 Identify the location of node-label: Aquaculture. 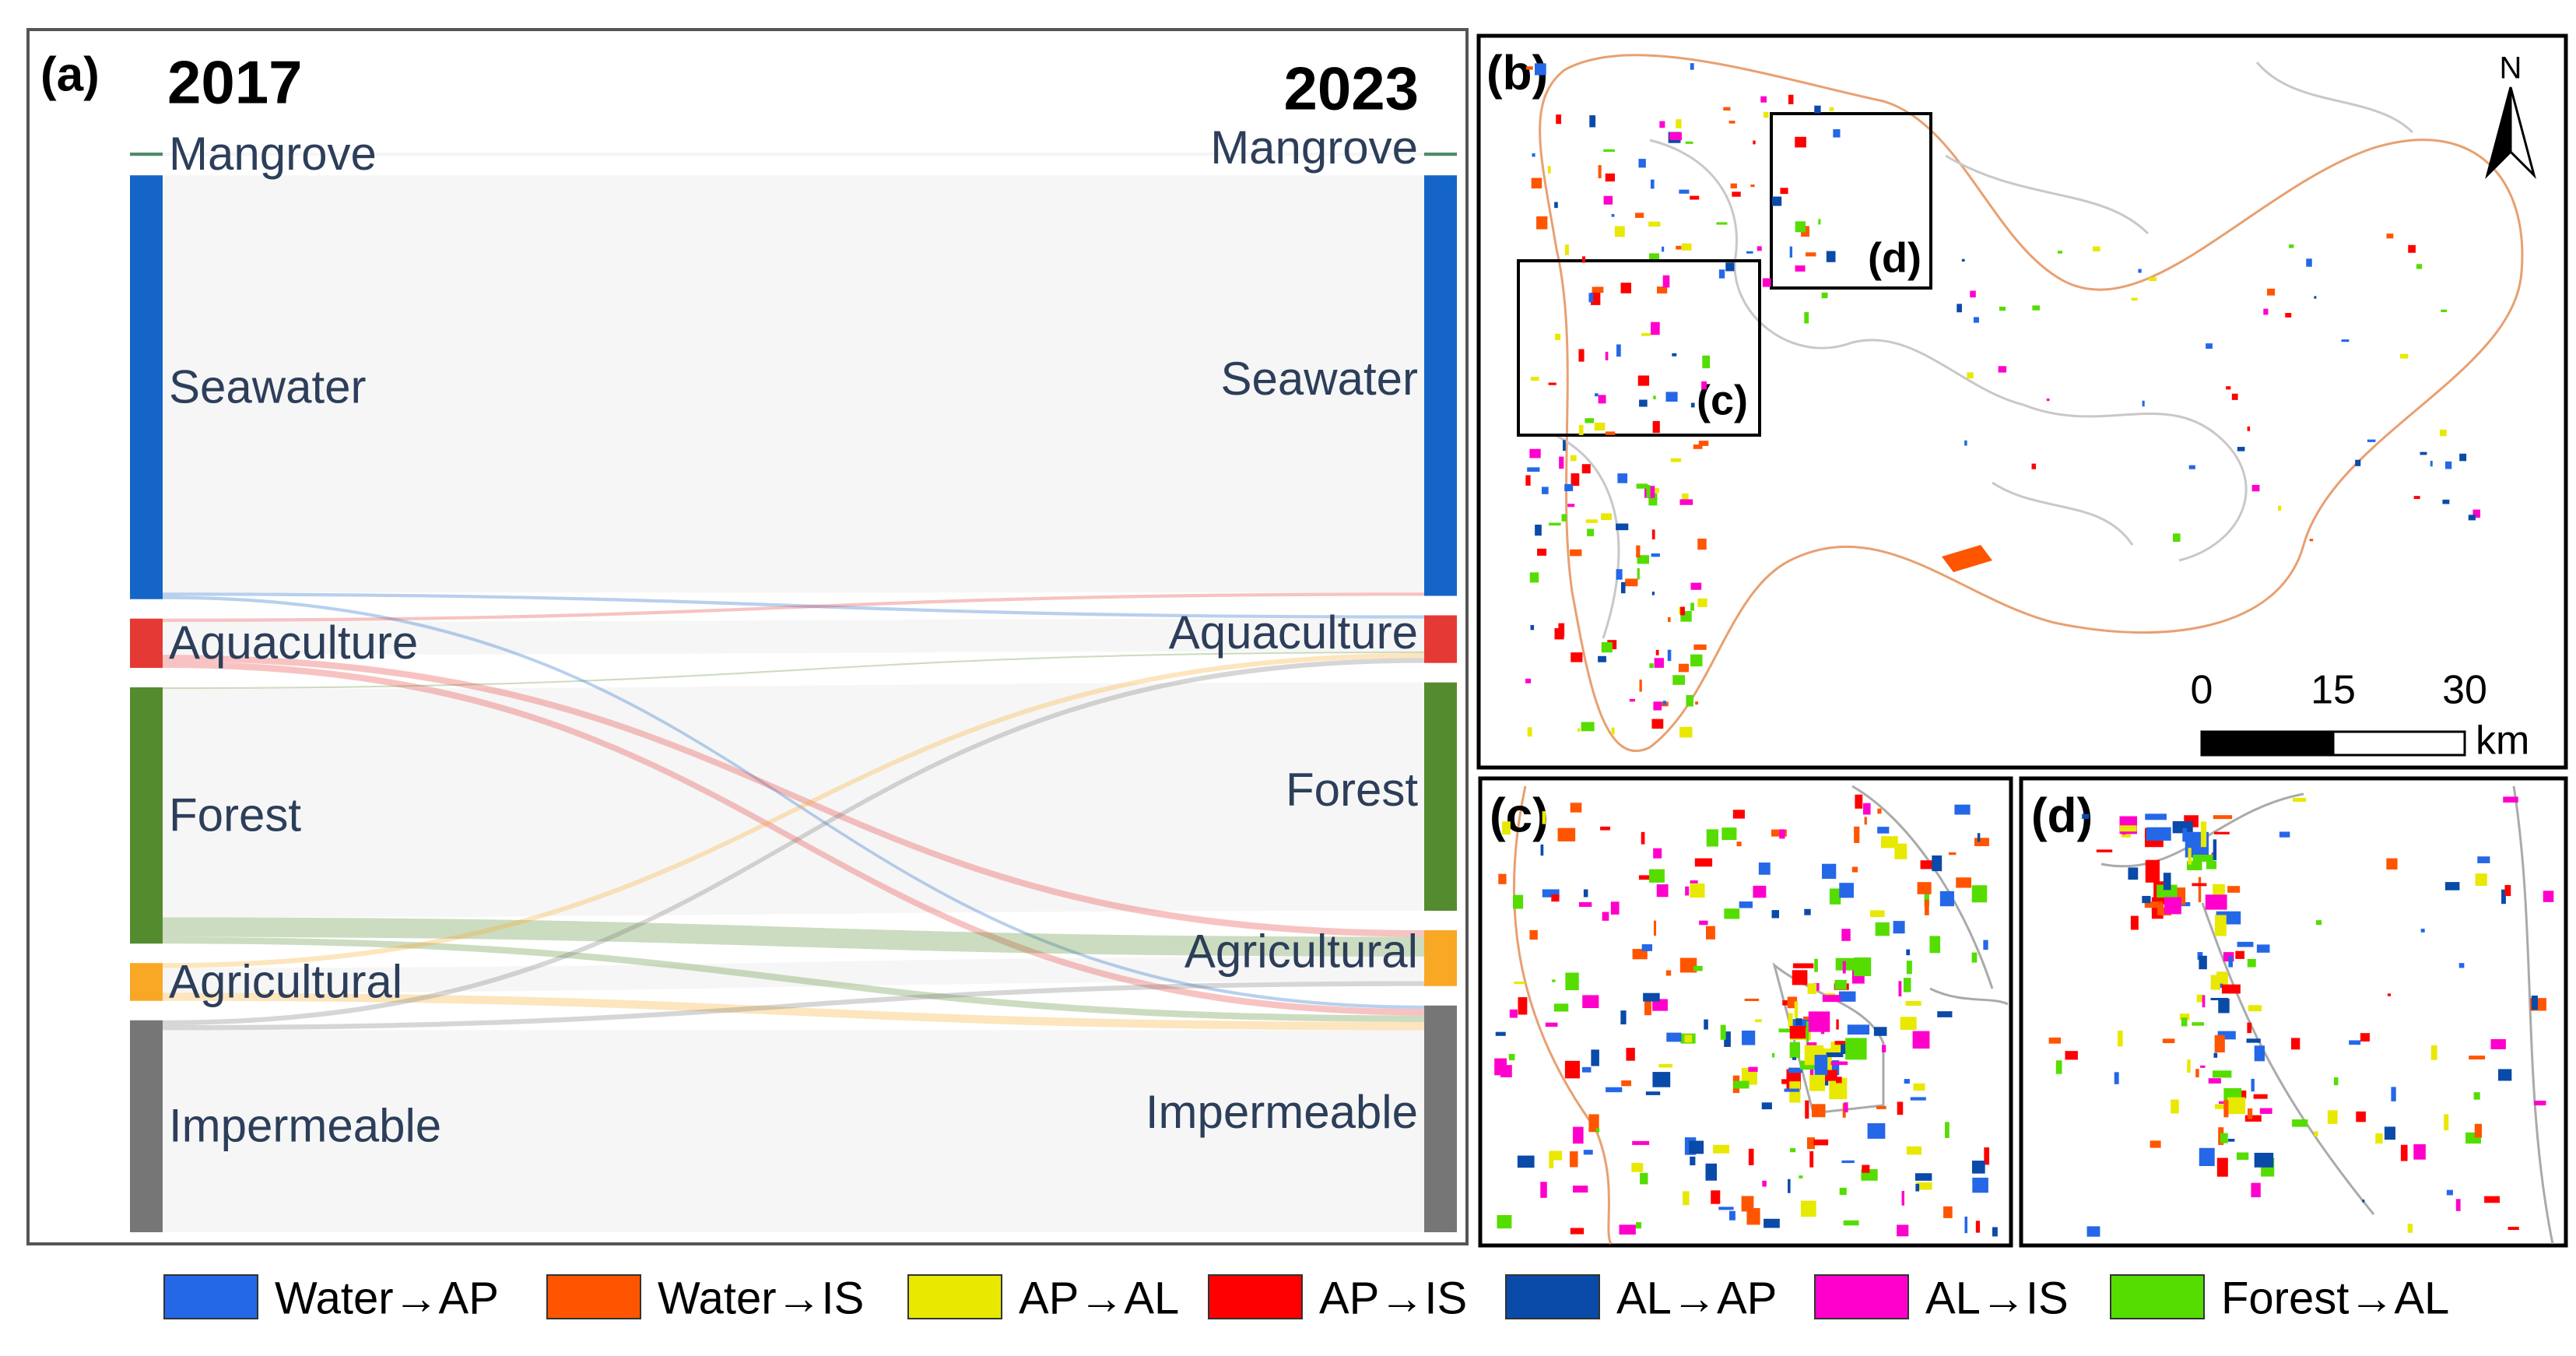
(1294, 632).